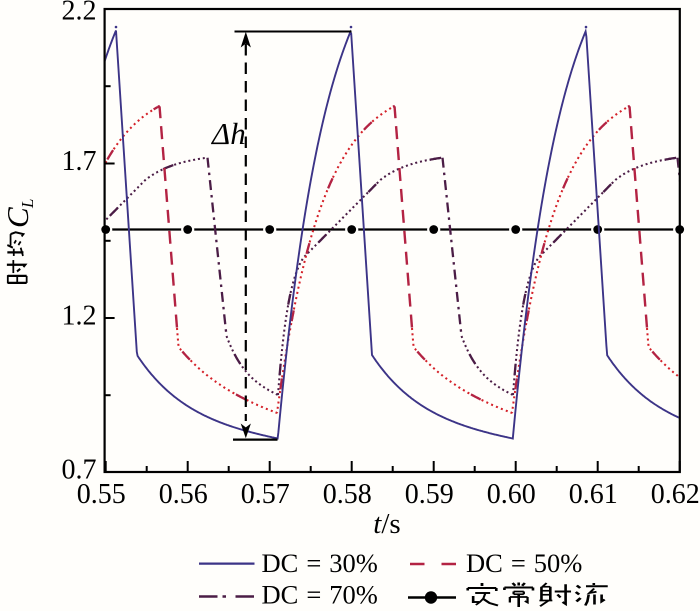 The height and width of the screenshot is (611, 700). I want to click on svg-text: 0.55, so click(101, 494).